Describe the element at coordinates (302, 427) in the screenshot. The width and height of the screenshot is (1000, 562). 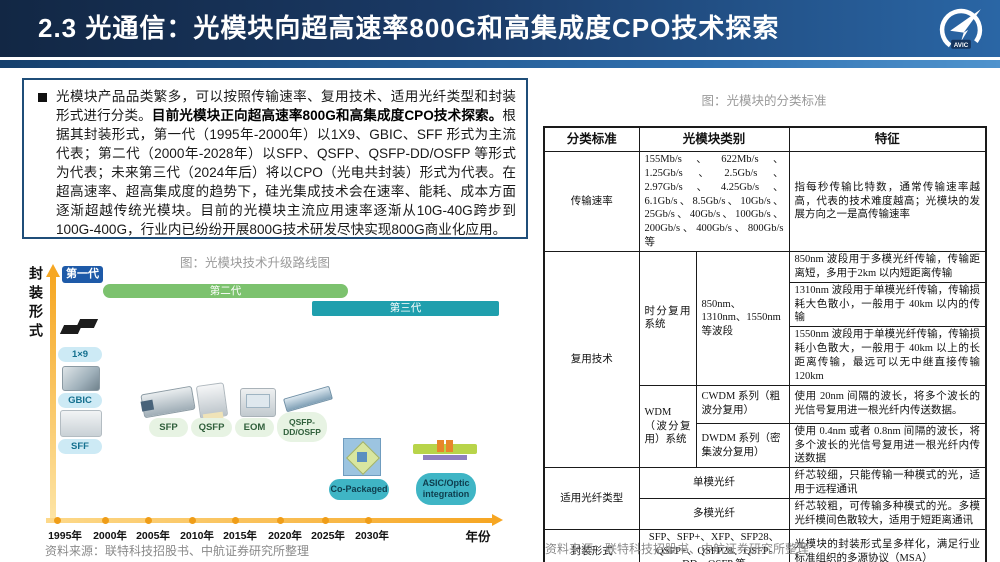
I see `pill-qsfpdd-osfp: QSFP-DD/OSFP` at that location.